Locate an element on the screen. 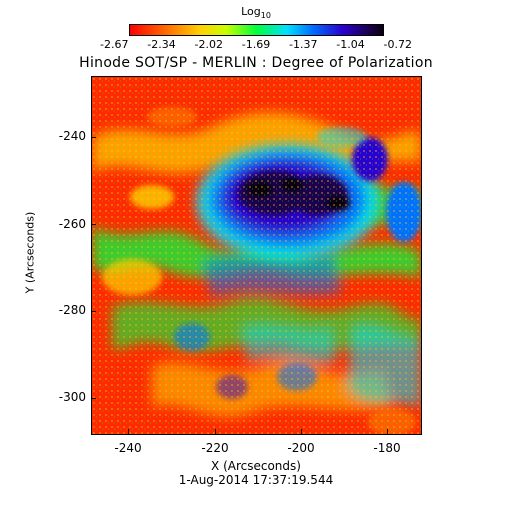  colorbar-label: Log10 is located at coordinates (256, 12).